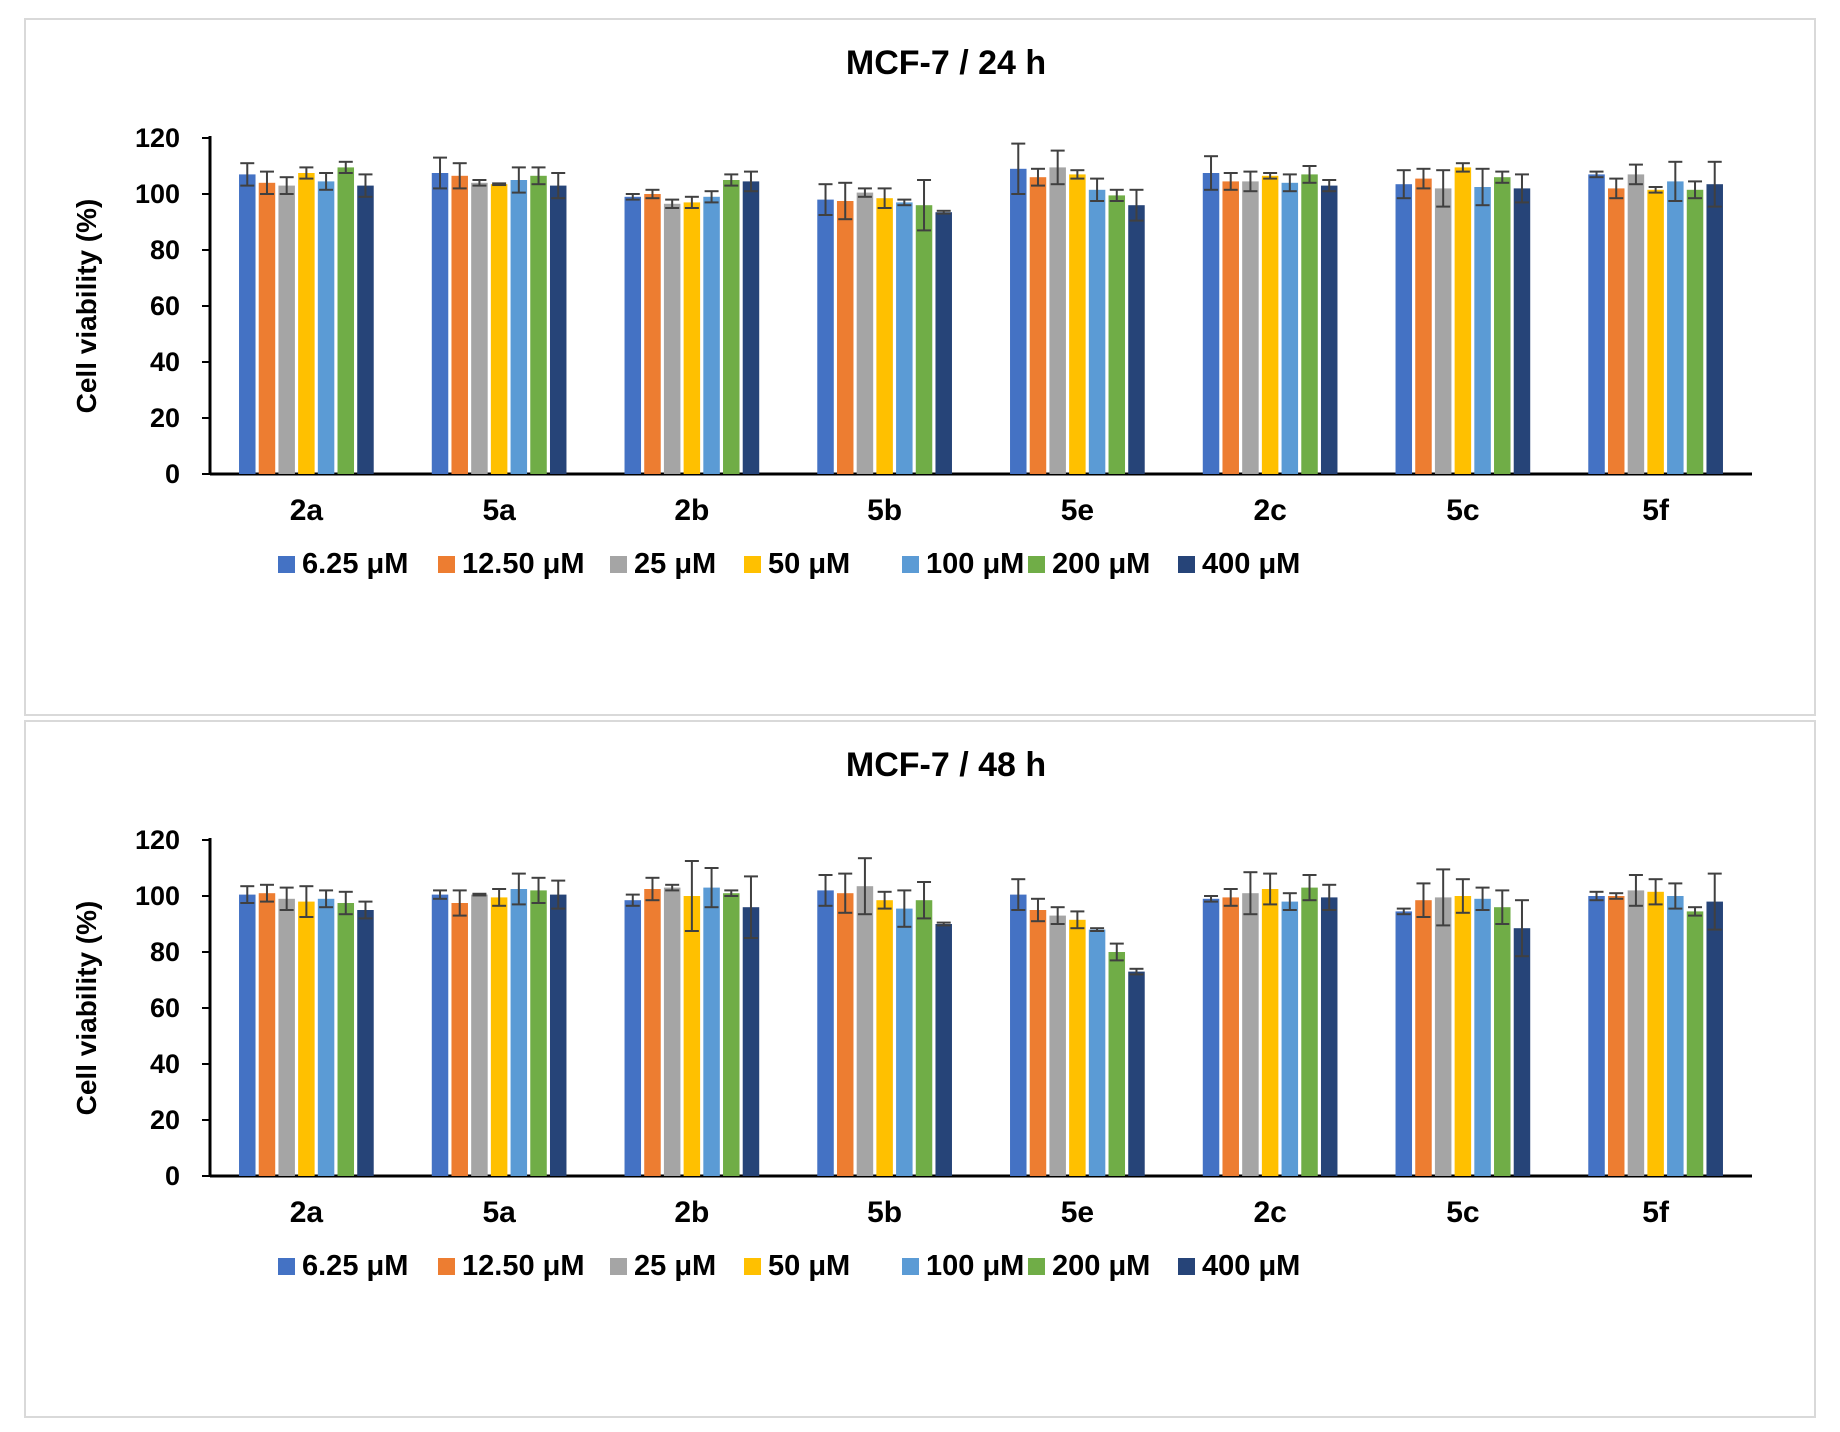 This screenshot has width=1840, height=1432. I want to click on bar-5b-25-m, so click(865, 1031).